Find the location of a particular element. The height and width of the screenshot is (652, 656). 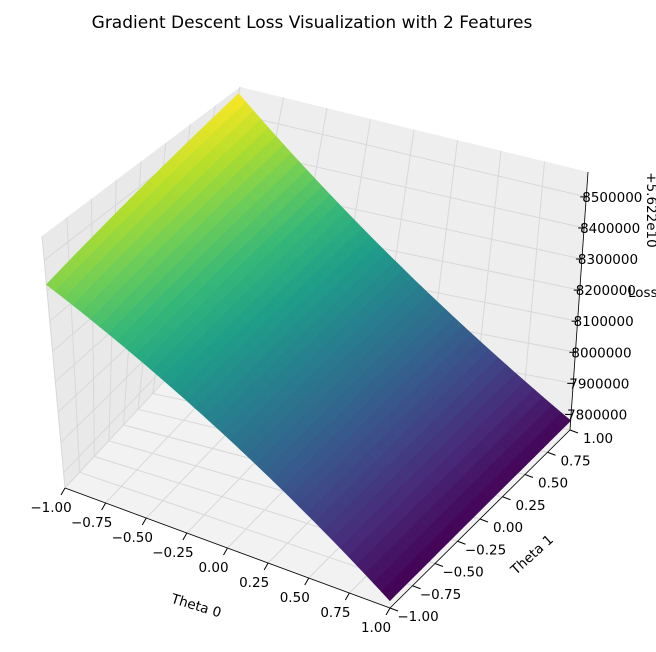

z-tick-label: 8500000 is located at coordinates (612, 198).